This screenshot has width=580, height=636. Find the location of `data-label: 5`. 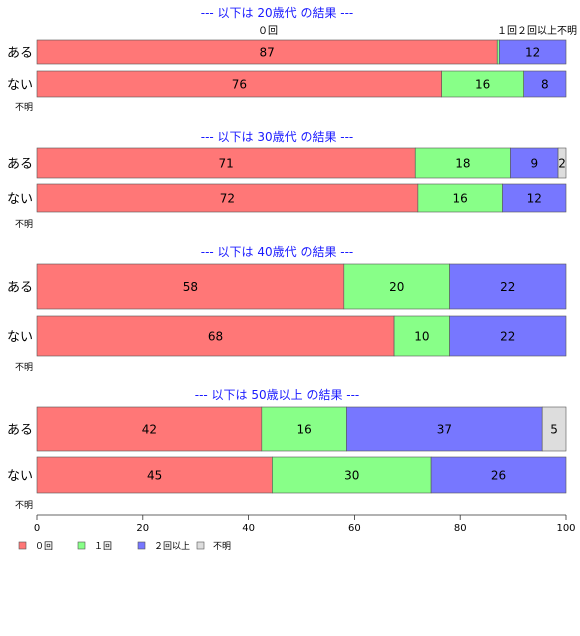

data-label: 5 is located at coordinates (554, 430).